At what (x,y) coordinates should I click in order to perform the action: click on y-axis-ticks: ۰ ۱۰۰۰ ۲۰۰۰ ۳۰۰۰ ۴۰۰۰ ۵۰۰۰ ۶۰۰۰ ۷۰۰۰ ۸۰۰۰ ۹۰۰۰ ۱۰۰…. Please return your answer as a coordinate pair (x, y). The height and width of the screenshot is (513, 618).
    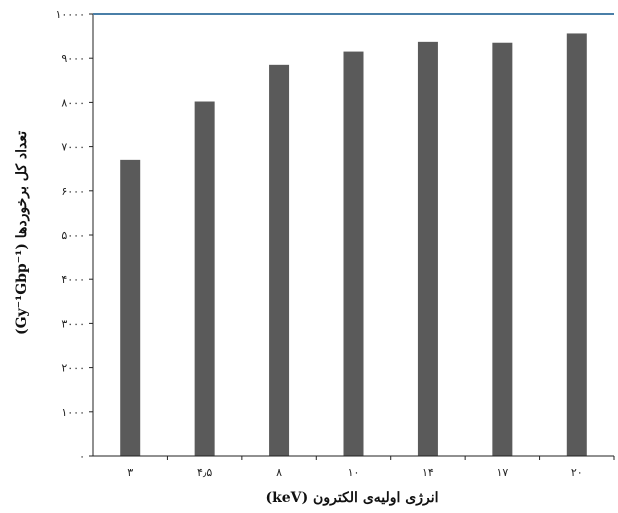
    Looking at the image, I should click on (74, 235).